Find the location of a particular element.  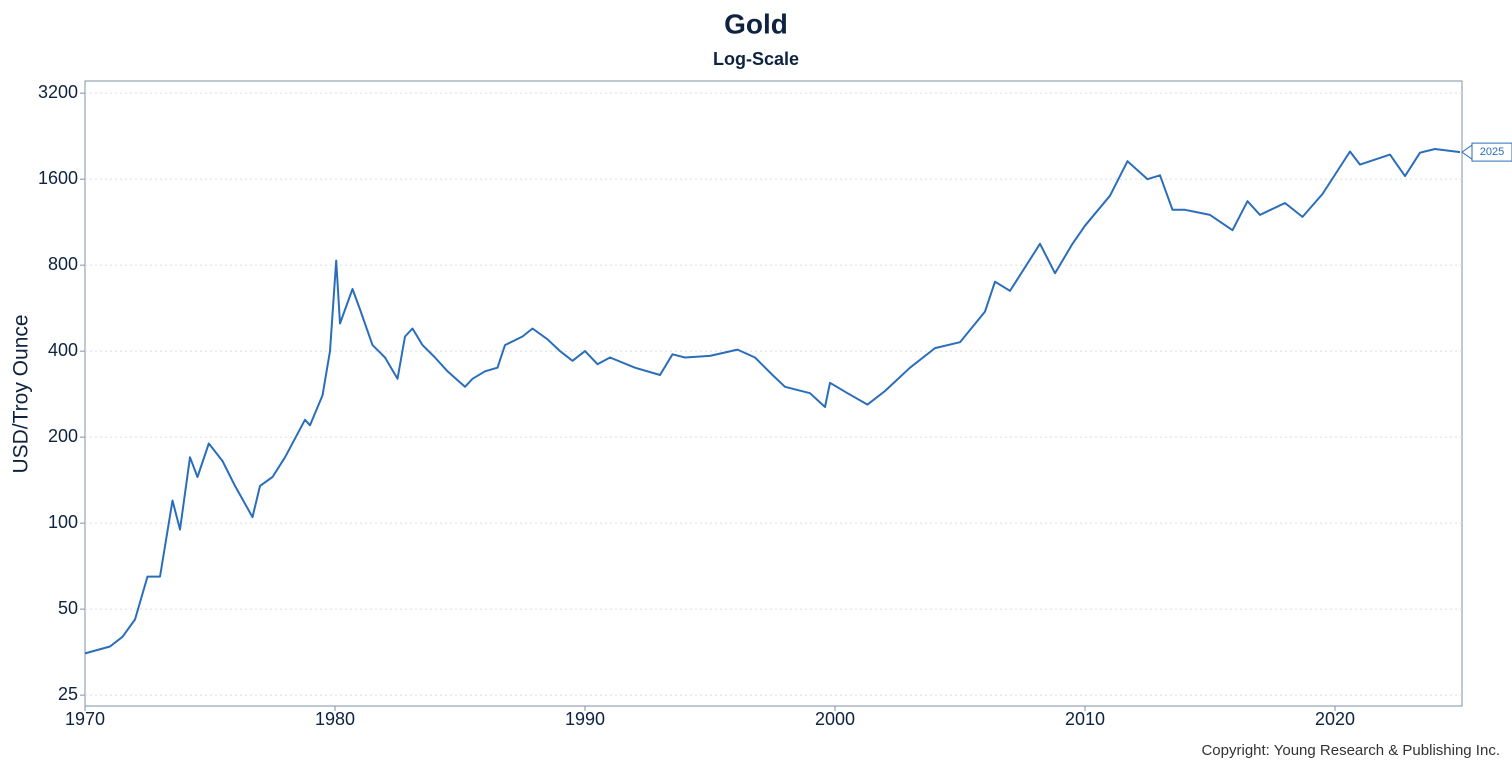

x-tick-label: 2000 is located at coordinates (835, 719).